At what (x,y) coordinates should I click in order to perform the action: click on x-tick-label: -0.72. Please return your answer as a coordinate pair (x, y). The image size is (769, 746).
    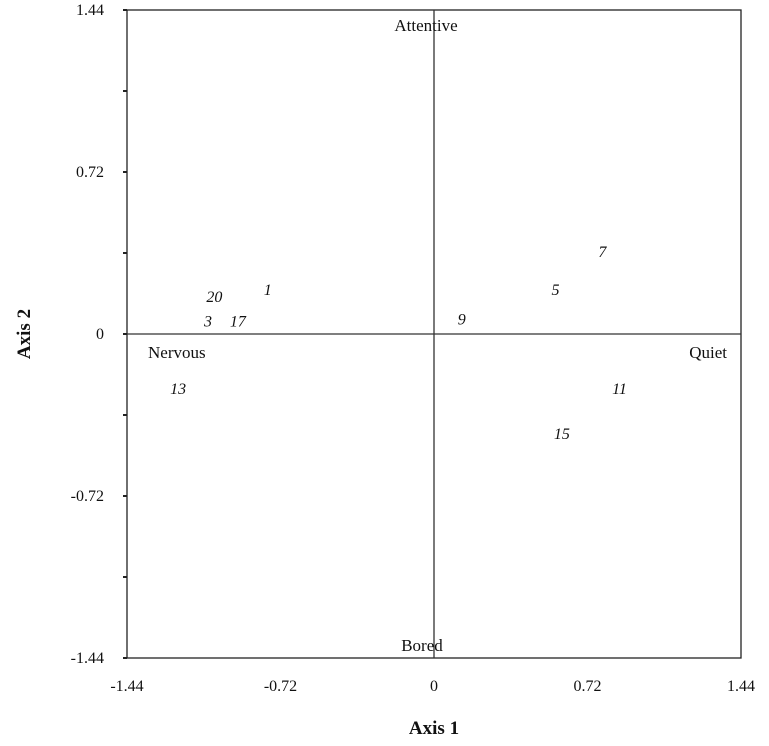
    Looking at the image, I should click on (280, 686).